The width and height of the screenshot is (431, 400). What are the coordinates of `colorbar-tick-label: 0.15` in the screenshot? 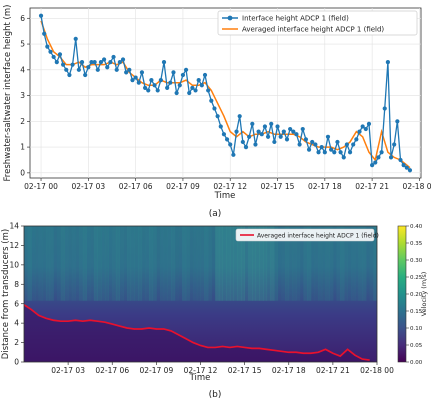 It's located at (416, 312).